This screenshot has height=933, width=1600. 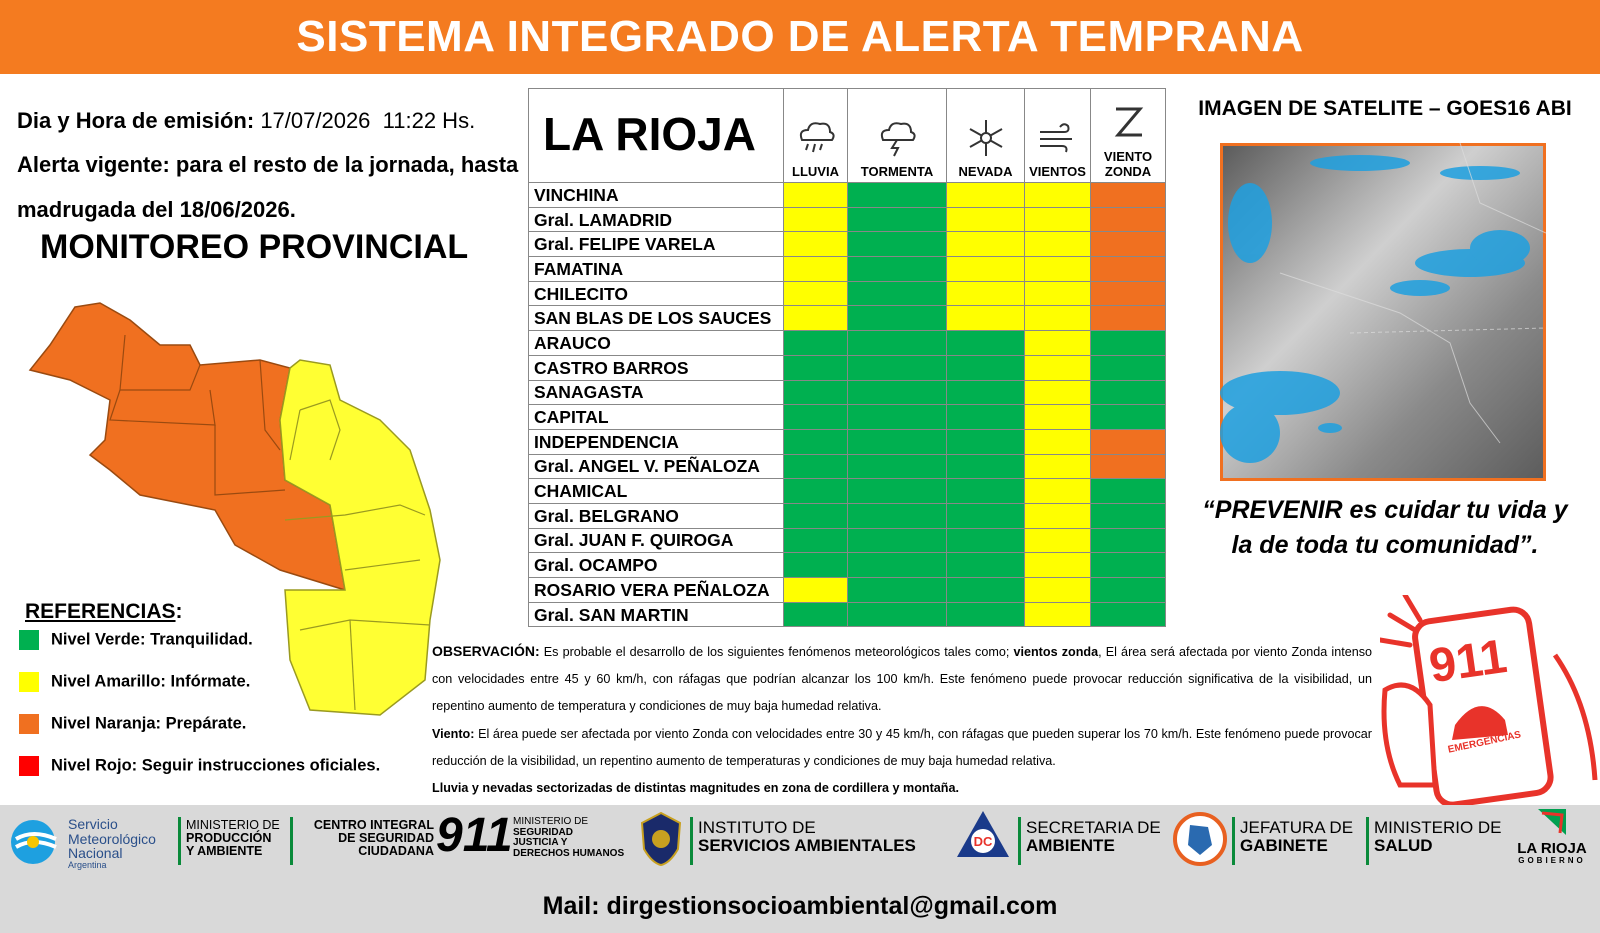 What do you see at coordinates (1385, 510) in the screenshot?
I see `quote-line: “PREVENIR es cuidar tu vida y` at bounding box center [1385, 510].